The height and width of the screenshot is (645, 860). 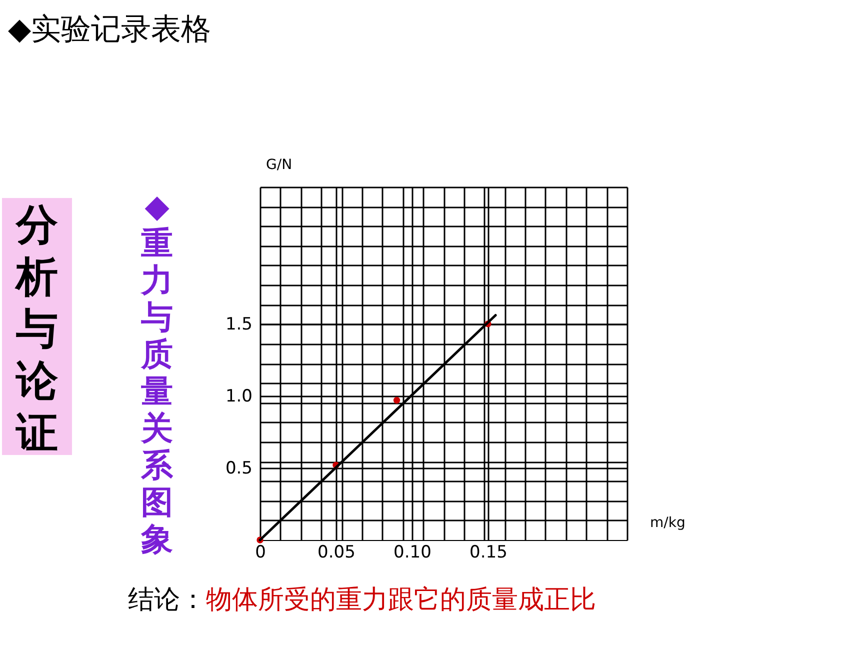 What do you see at coordinates (668, 523) in the screenshot?
I see `x-axis-title: m/kg` at bounding box center [668, 523].